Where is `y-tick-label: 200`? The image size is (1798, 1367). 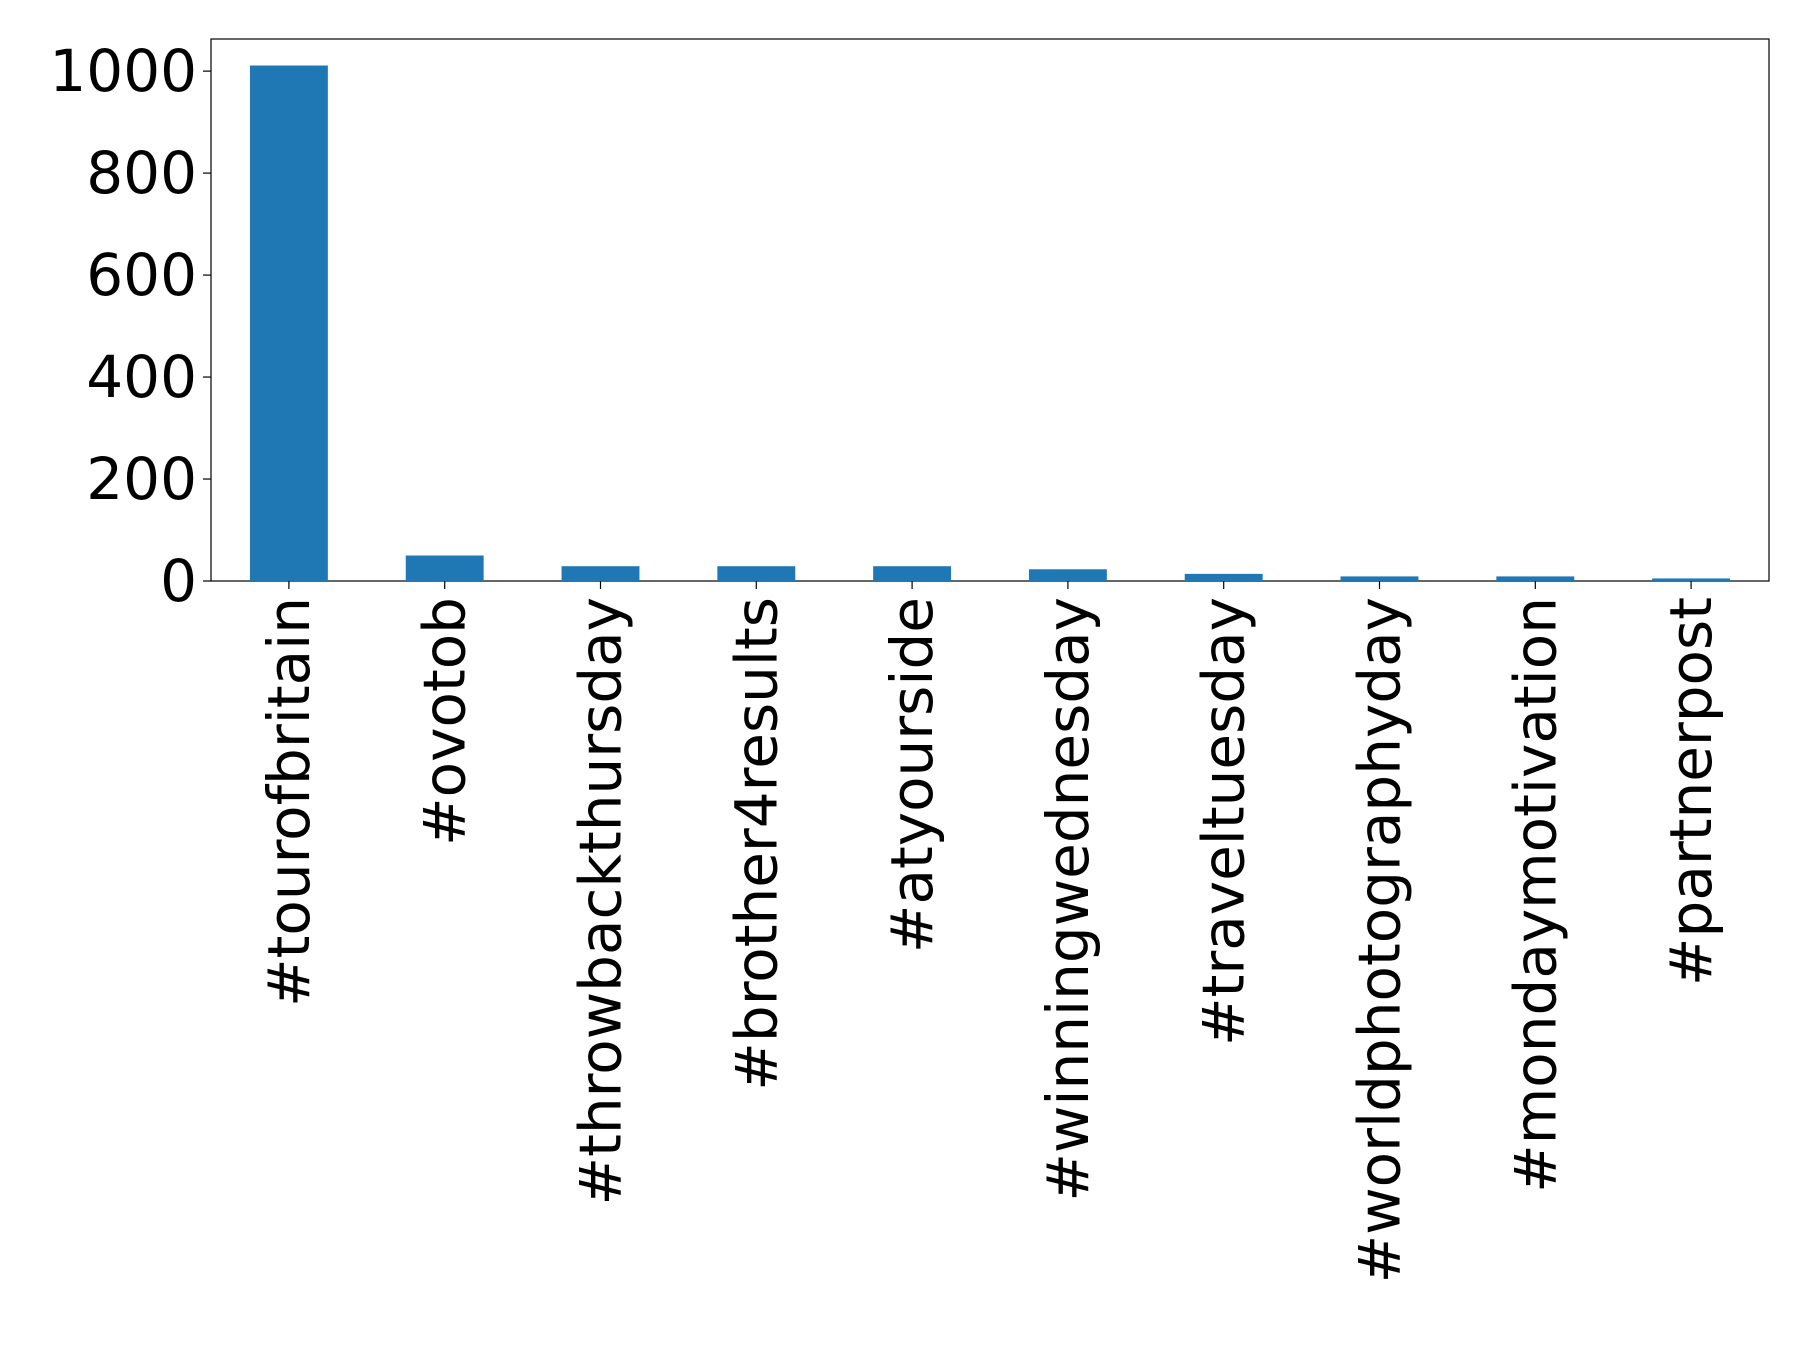
y-tick-label: 200 is located at coordinates (141, 479).